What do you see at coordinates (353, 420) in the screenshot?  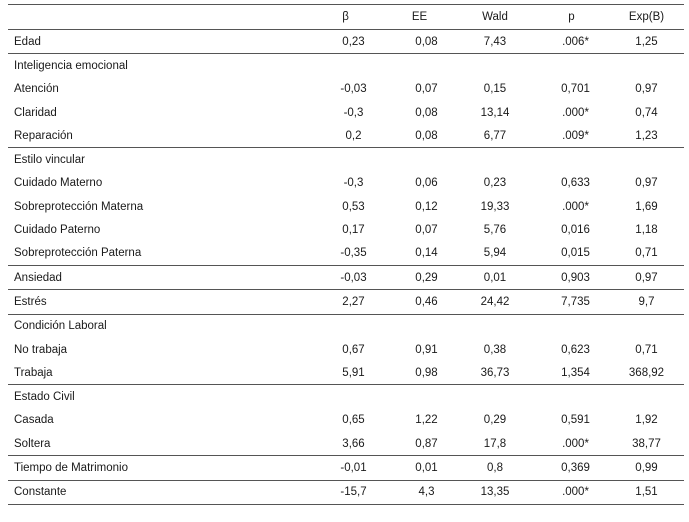 I see `beta-value: 0,65` at bounding box center [353, 420].